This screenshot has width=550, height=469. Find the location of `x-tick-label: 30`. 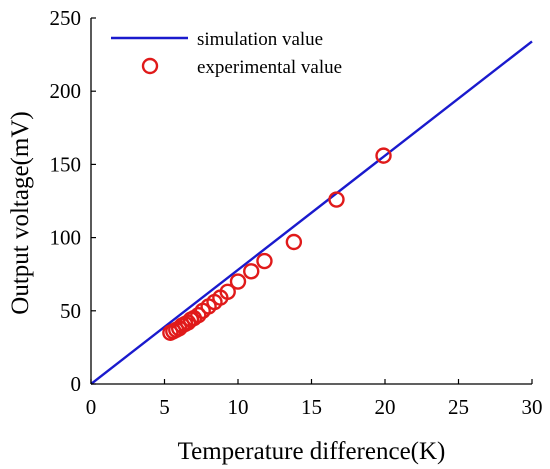

x-tick-label: 30 is located at coordinates (532, 407).